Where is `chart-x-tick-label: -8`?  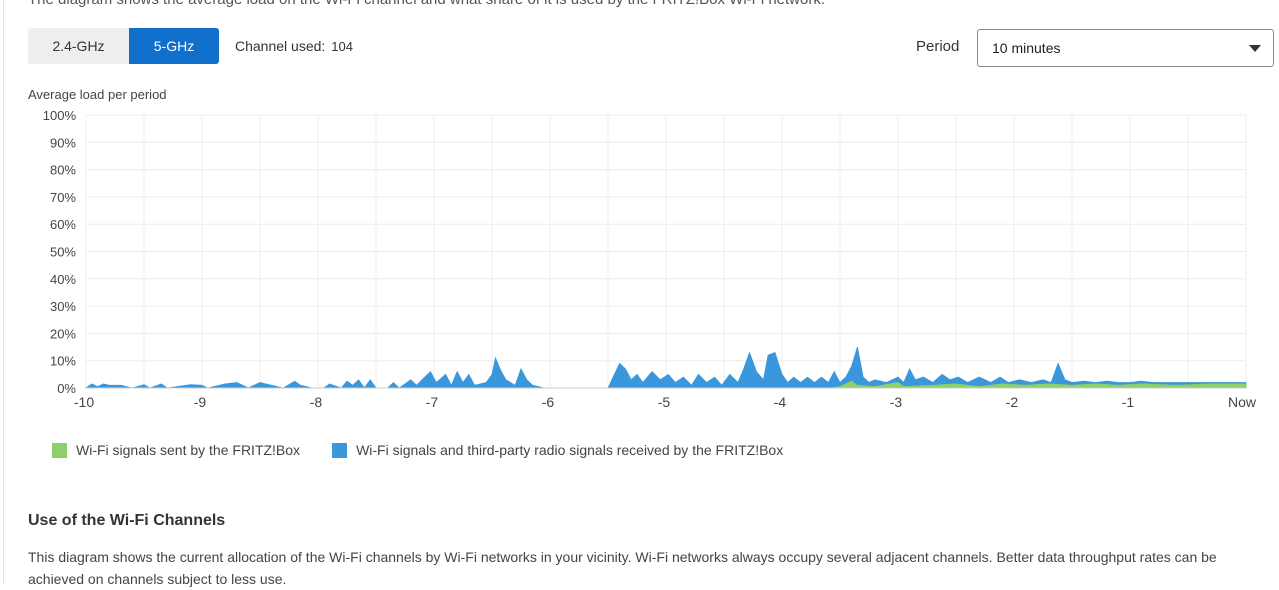
chart-x-tick-label: -8 is located at coordinates (316, 402).